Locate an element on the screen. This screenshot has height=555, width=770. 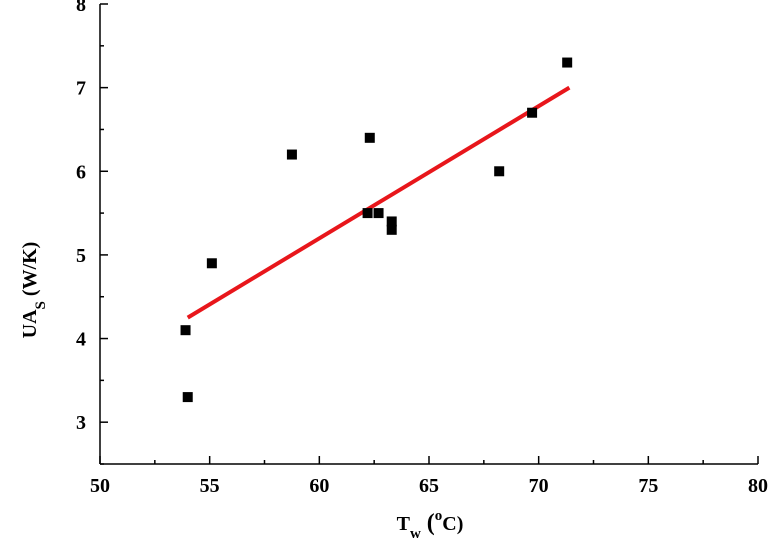
y-label-part: UA is located at coordinates (30, 323).